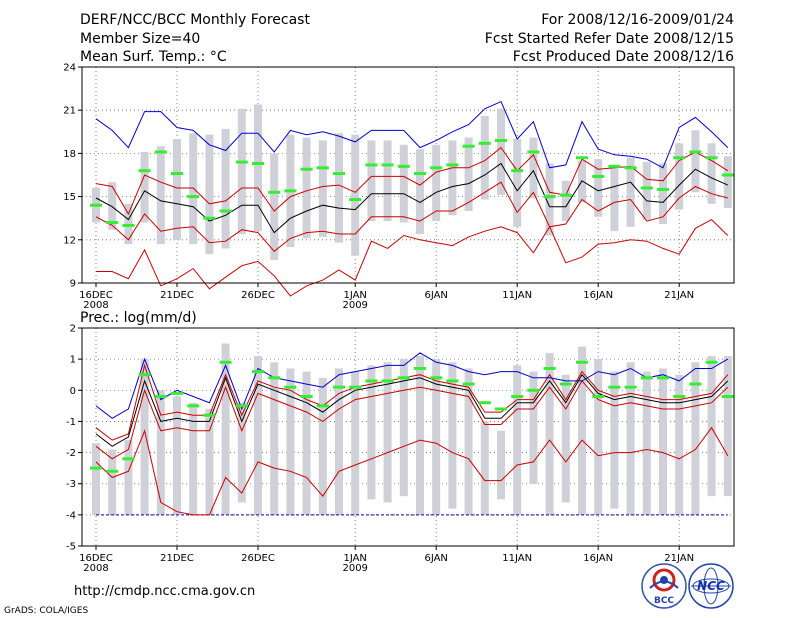 This screenshot has width=800, height=618. Describe the element at coordinates (164, 591) in the screenshot. I see `source-url: http://cmdp.ncc.cma.gov.cn` at that location.